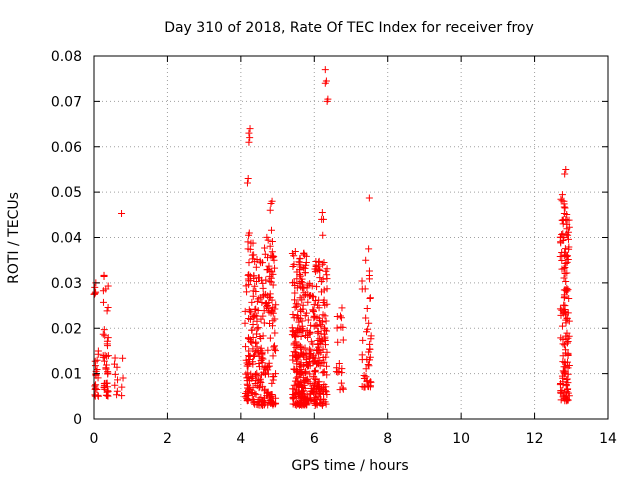 The height and width of the screenshot is (485, 640). Describe the element at coordinates (461, 439) in the screenshot. I see `x-tick-label: 10` at that location.